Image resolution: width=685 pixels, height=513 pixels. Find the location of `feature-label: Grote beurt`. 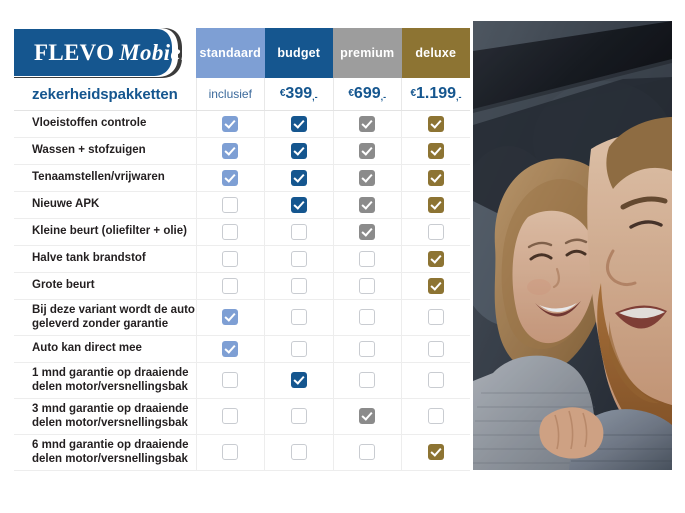

feature-label: Grote beurt is located at coordinates (105, 286).